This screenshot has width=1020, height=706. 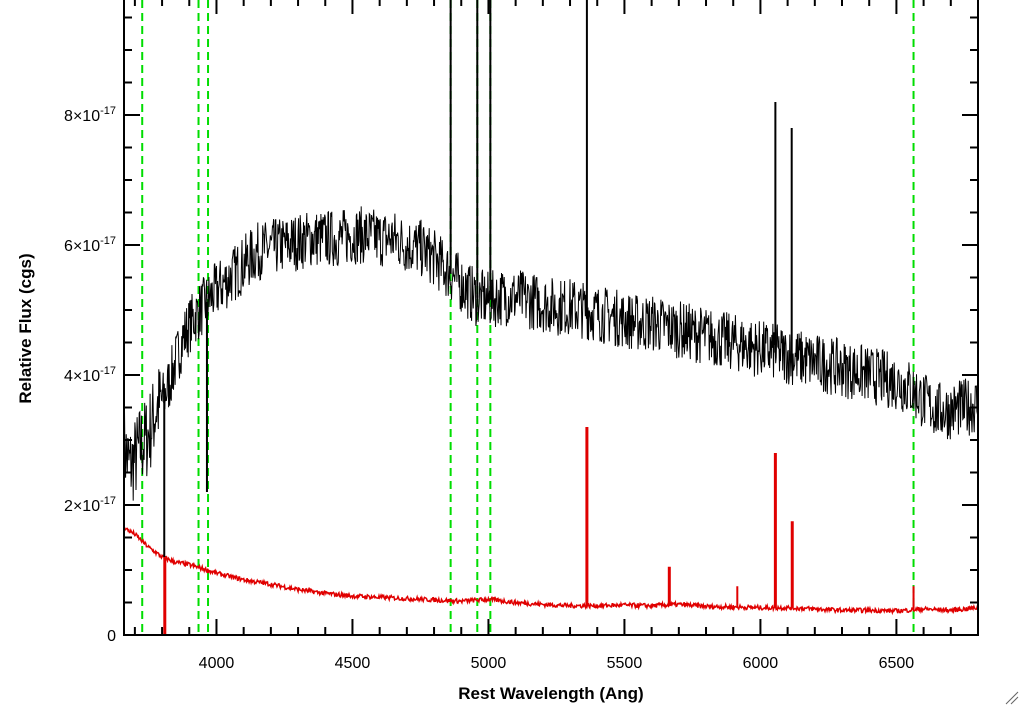 What do you see at coordinates (25, 328) in the screenshot?
I see `y-axis-title: Relative Flux (cgs)` at bounding box center [25, 328].